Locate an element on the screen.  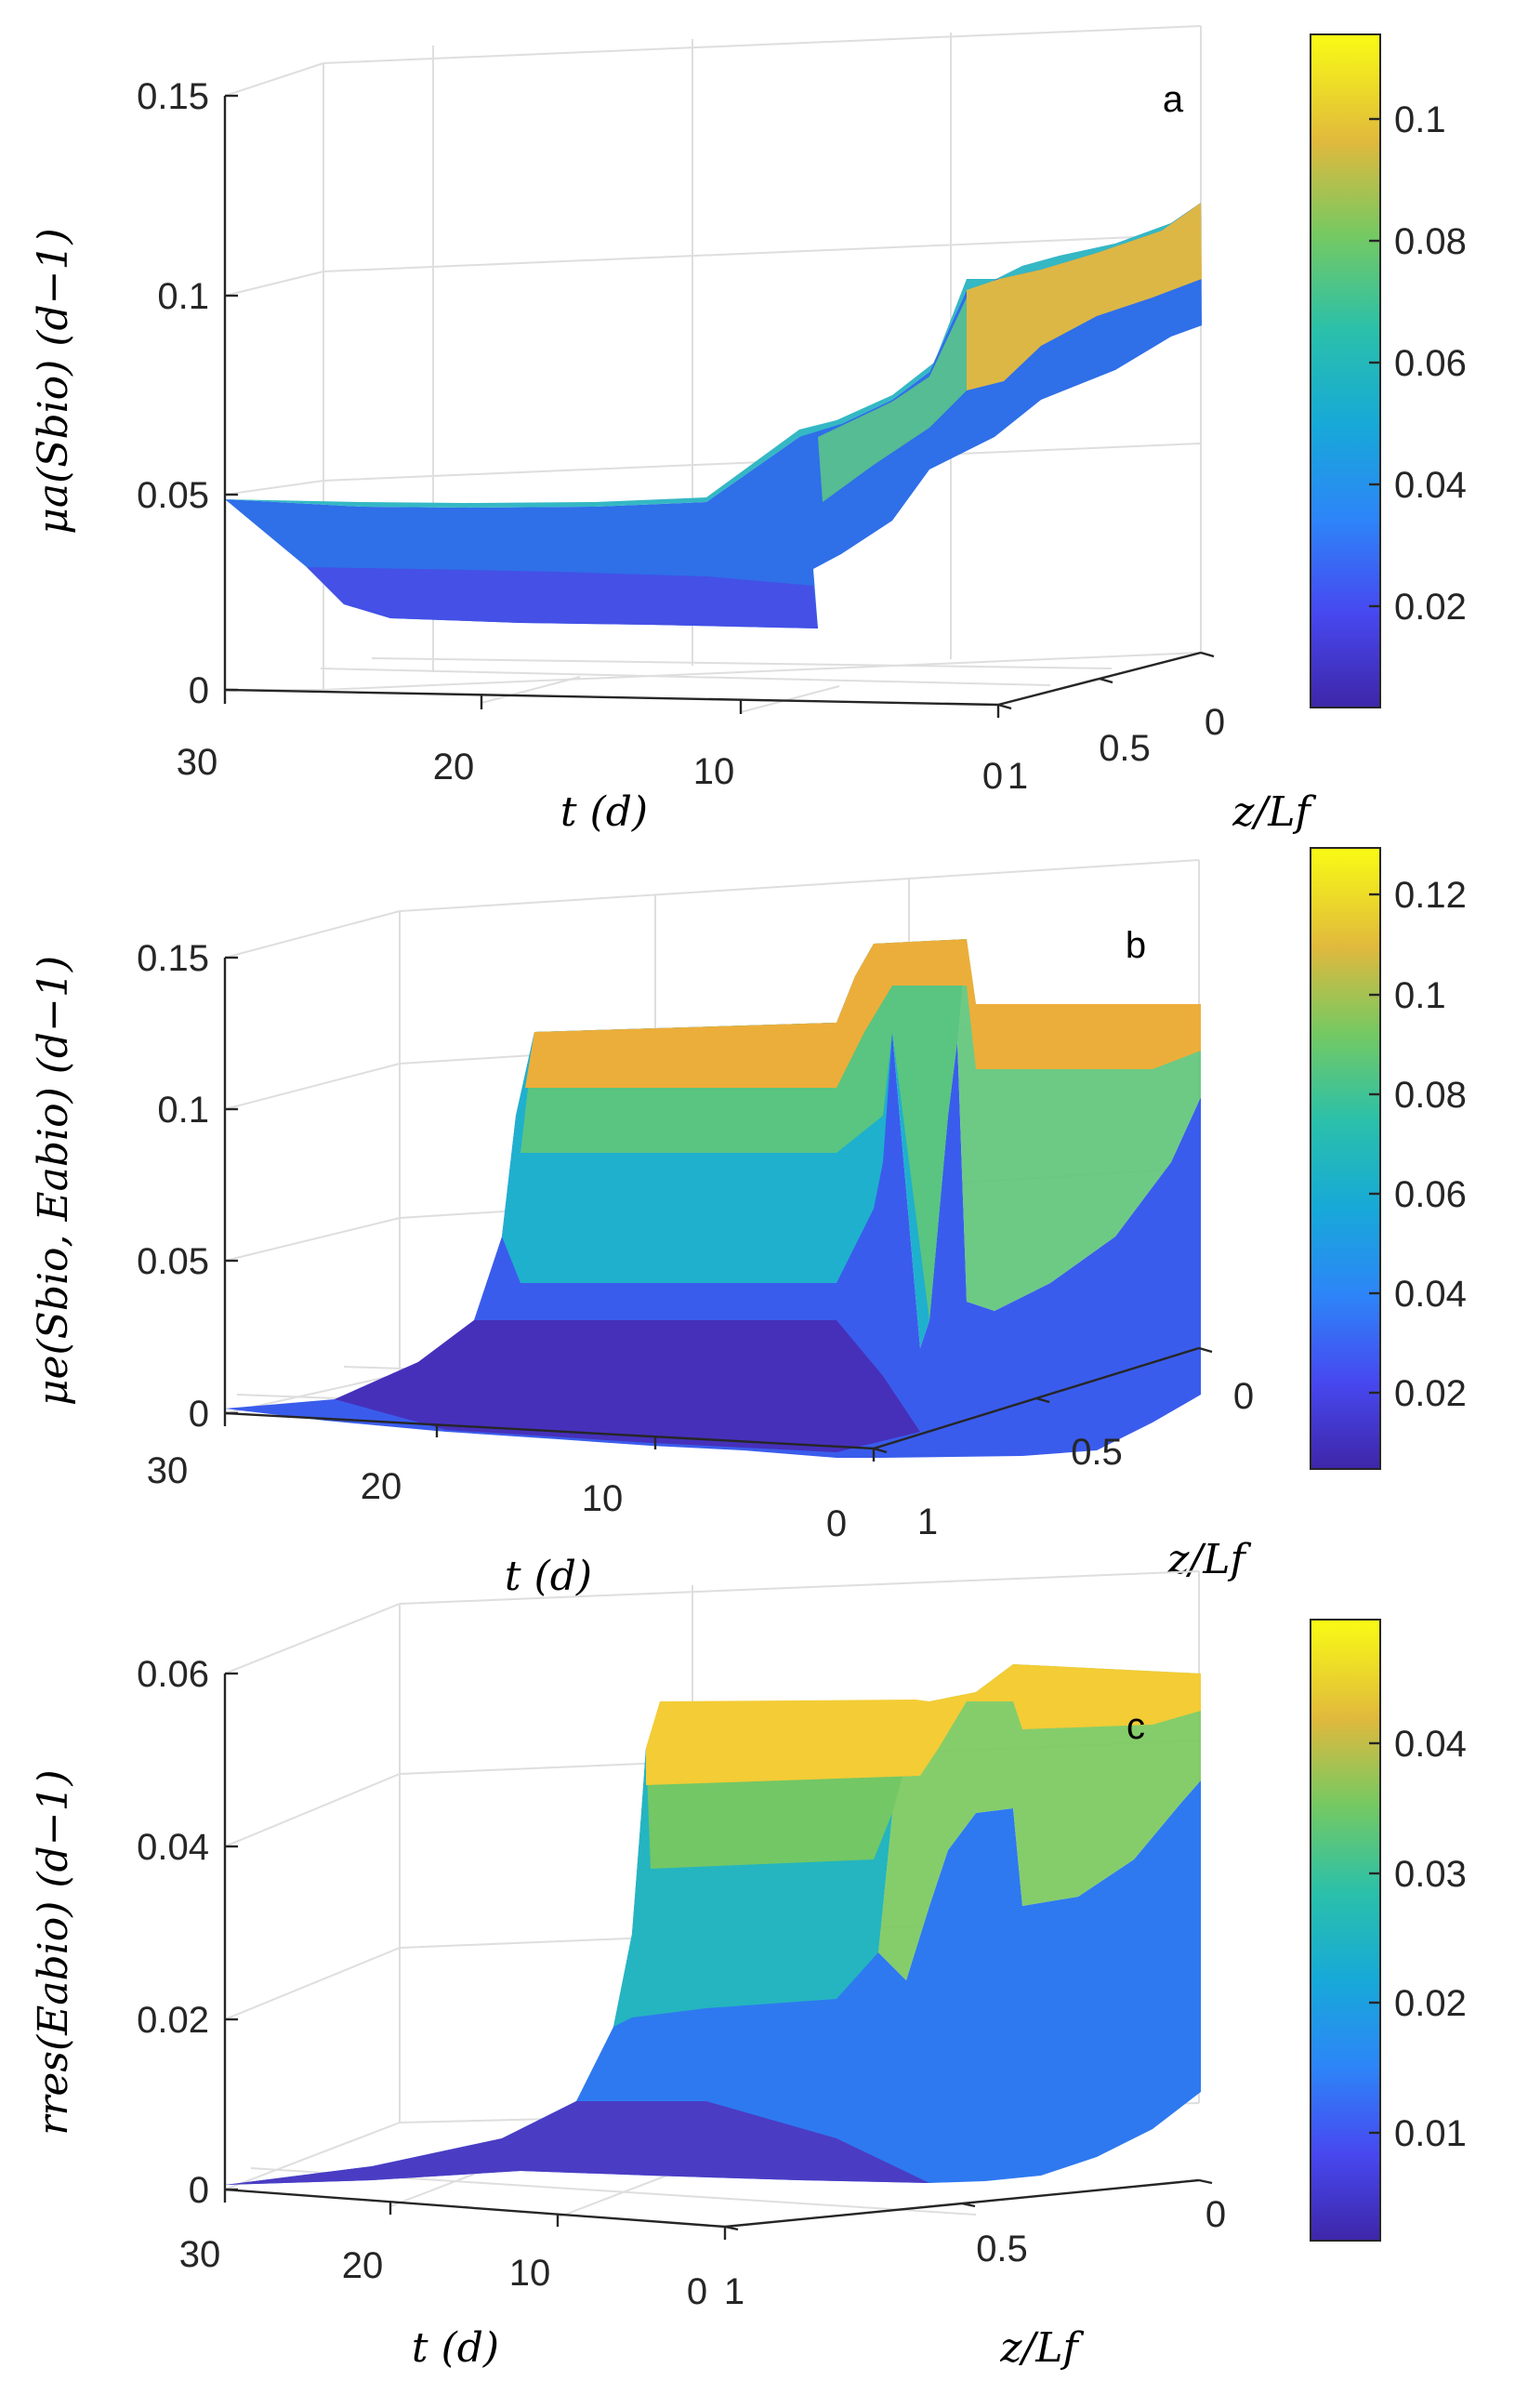
z-axis-title: μe(Sbio, Eabio) (d−1) is located at coordinates (53, 1181).